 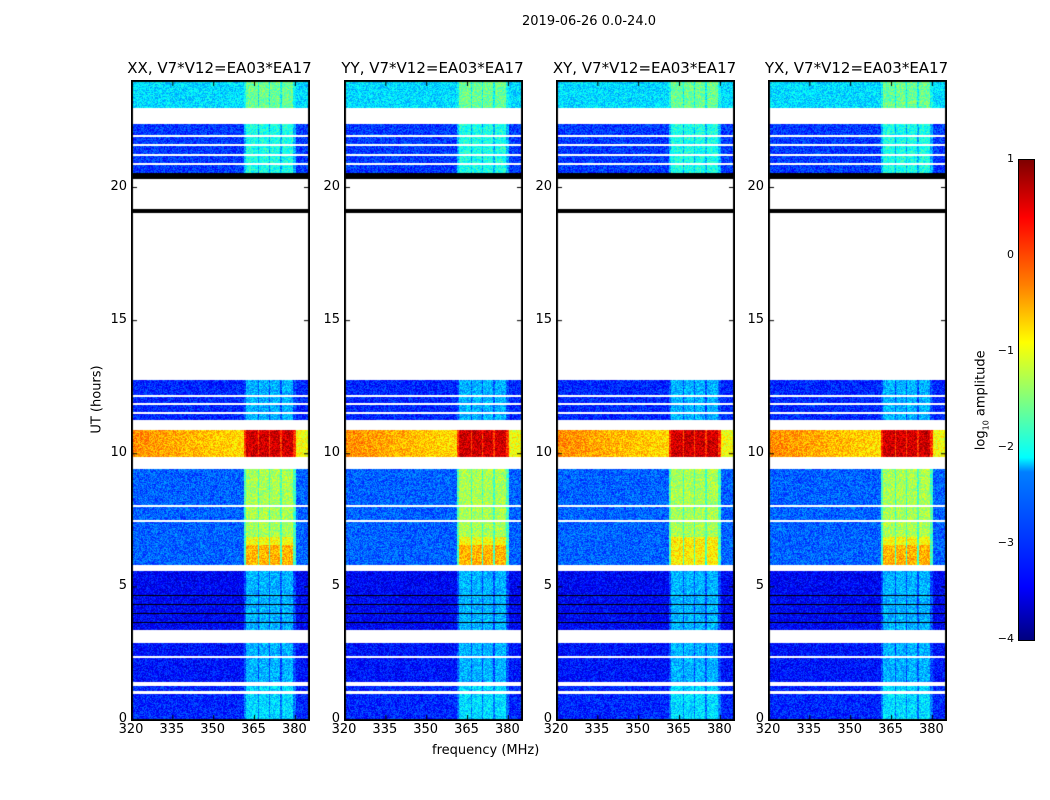 What do you see at coordinates (644, 68) in the screenshot?
I see `panel-title: XY, V7*V12=EA03*EA17` at bounding box center [644, 68].